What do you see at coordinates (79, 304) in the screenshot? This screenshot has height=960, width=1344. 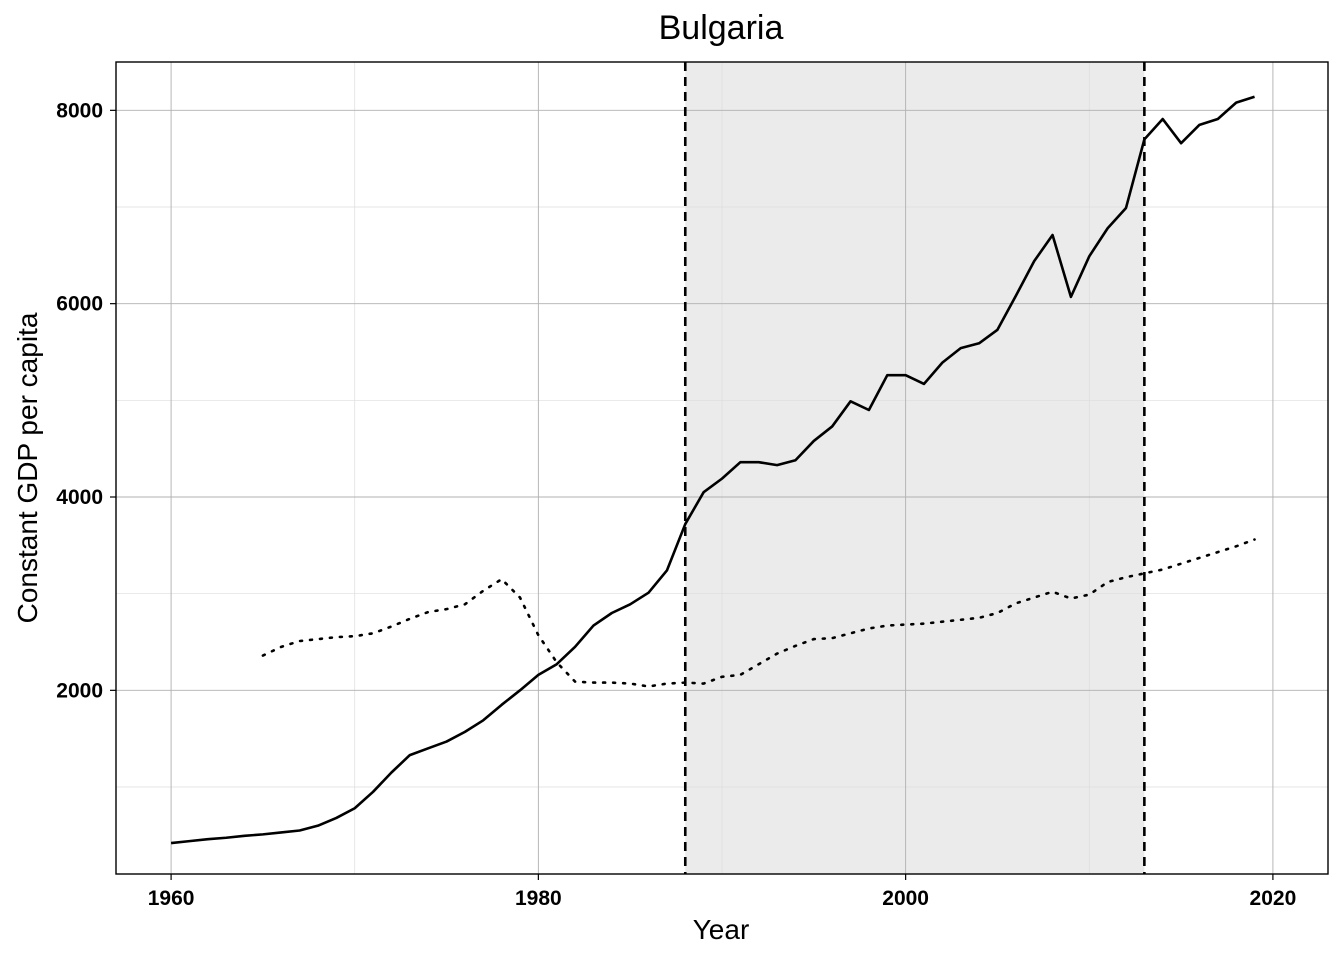 I see `y-tick-label: 6000` at bounding box center [79, 304].